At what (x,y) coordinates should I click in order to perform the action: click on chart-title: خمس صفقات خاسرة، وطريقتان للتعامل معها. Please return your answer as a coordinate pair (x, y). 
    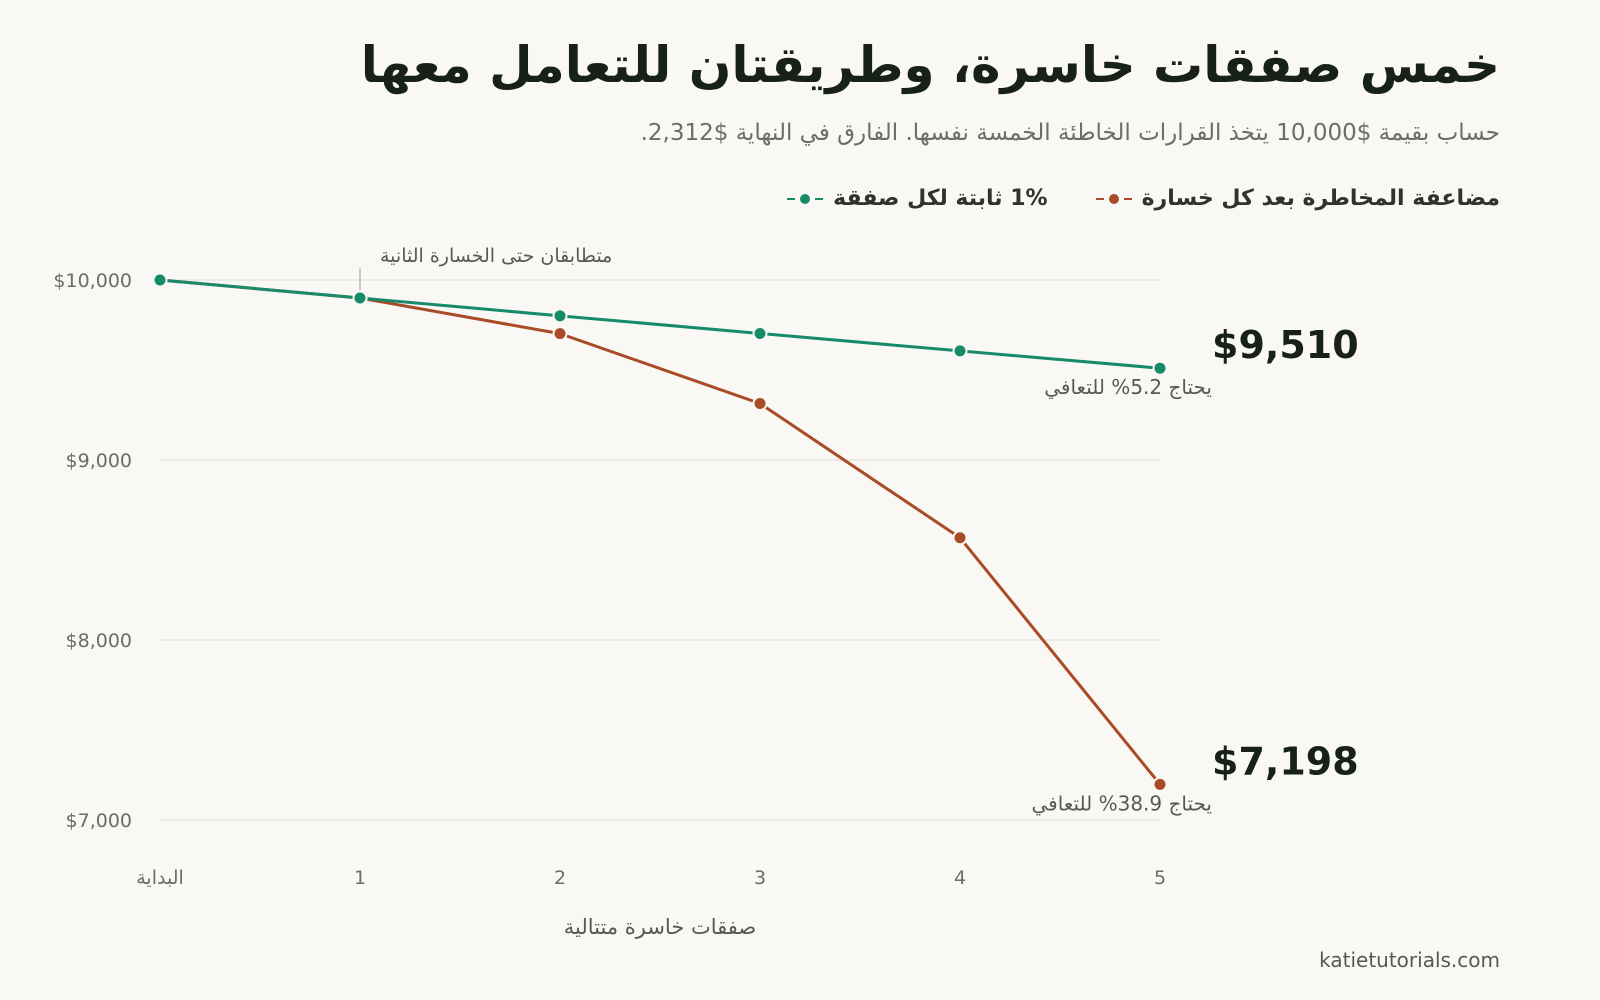
    Looking at the image, I should click on (930, 65).